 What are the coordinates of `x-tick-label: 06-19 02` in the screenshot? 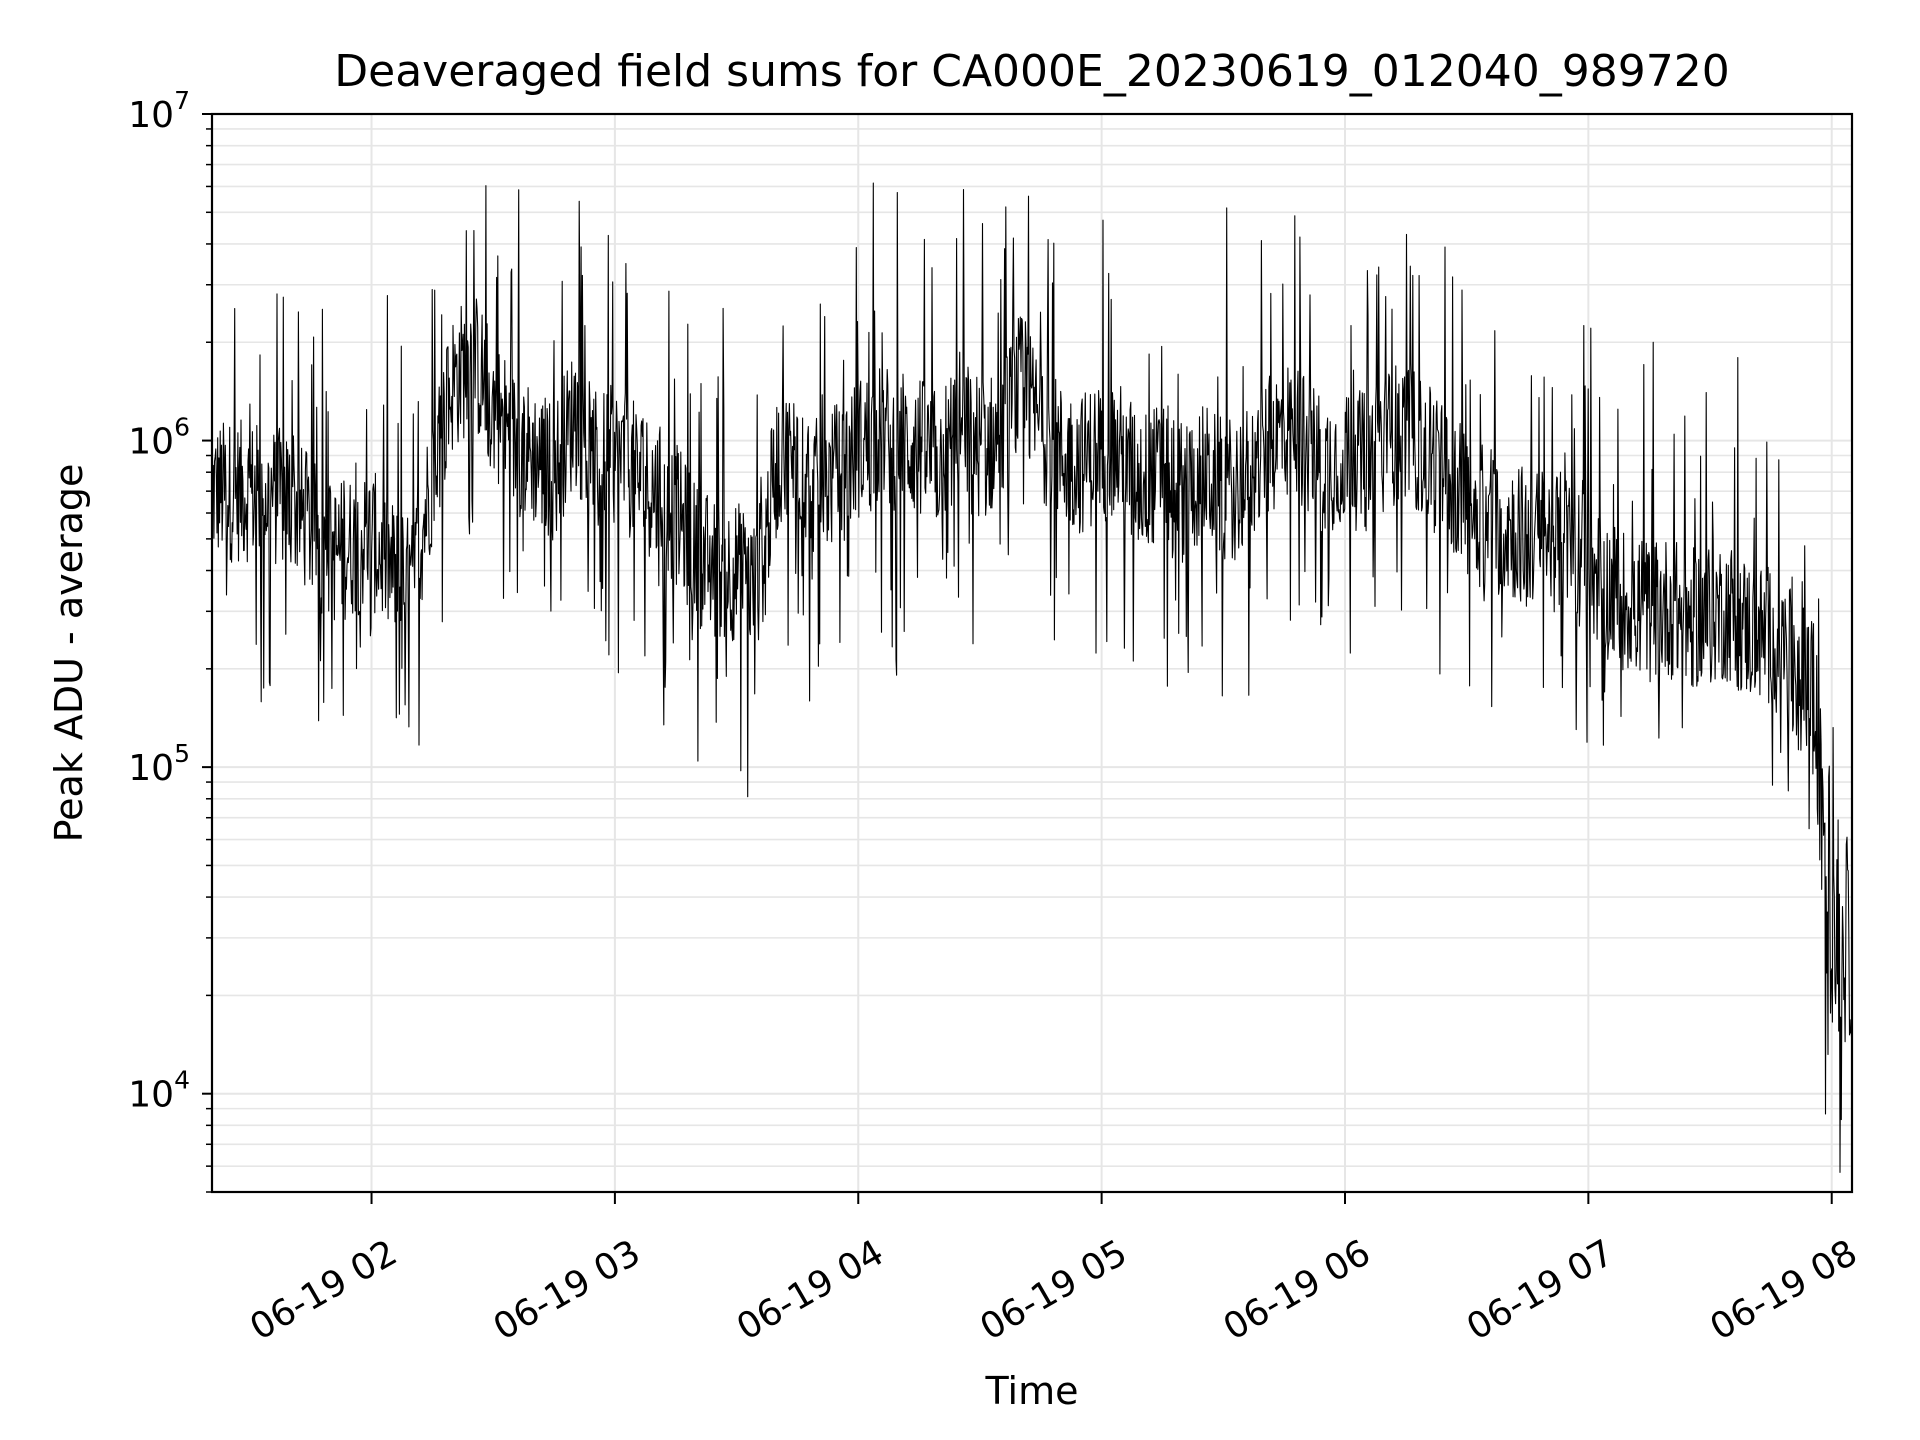 It's located at (323, 1290).